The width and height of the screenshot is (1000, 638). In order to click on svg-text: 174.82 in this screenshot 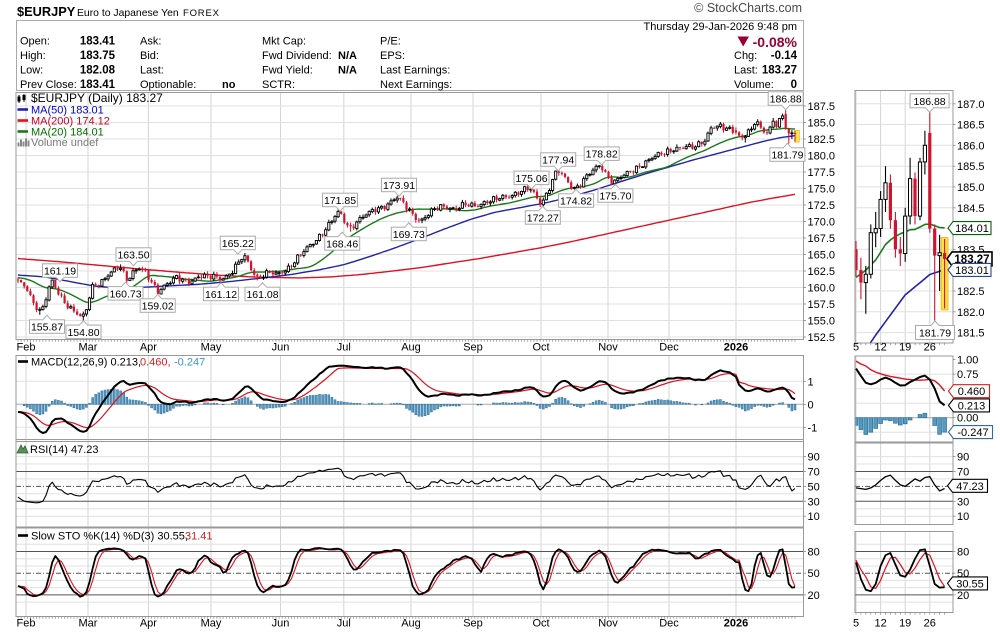, I will do `click(576, 202)`.